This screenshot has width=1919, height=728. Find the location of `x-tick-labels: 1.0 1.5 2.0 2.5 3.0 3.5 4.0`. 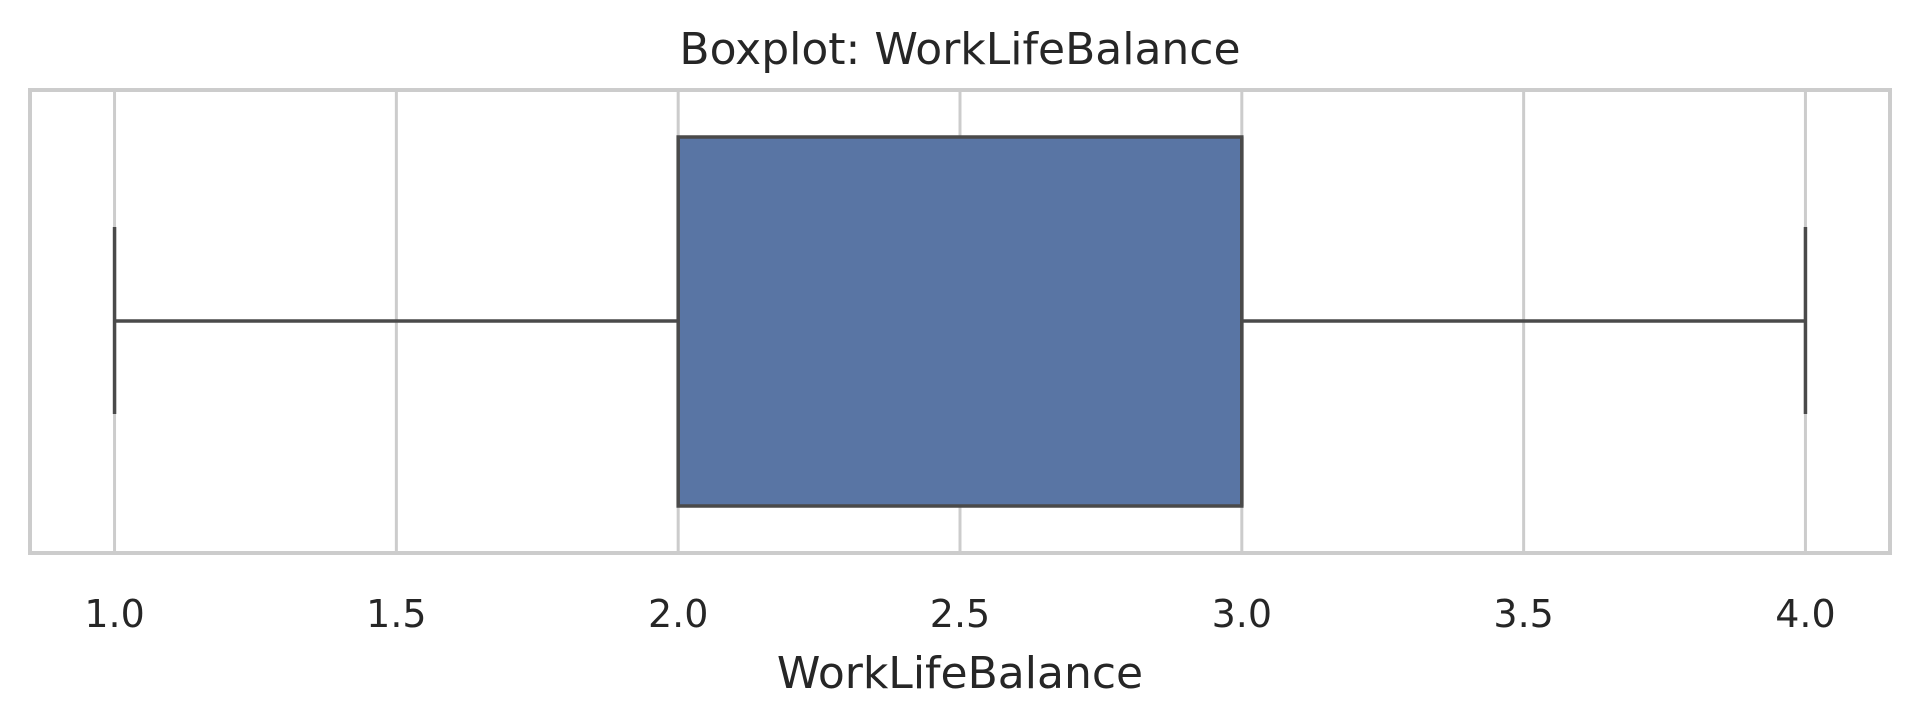

x-tick-labels: 1.0 1.5 2.0 2.5 3.0 3.5 4.0 is located at coordinates (959, 614).